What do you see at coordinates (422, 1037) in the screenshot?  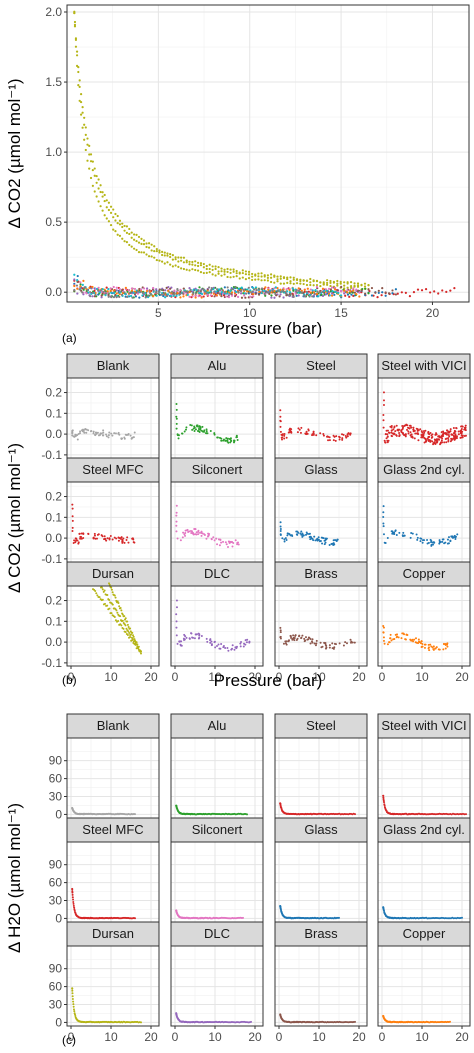 I see `x-tick-label: 10` at bounding box center [422, 1037].